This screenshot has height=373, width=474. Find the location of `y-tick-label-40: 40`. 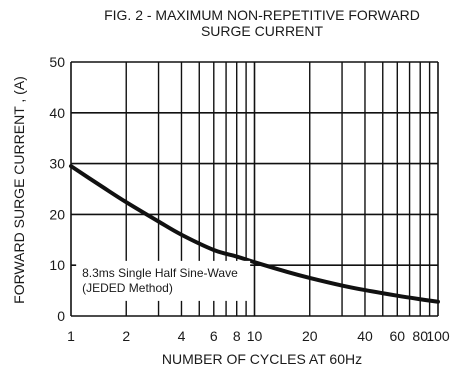

y-tick-label-40: 40 is located at coordinates (57, 113).